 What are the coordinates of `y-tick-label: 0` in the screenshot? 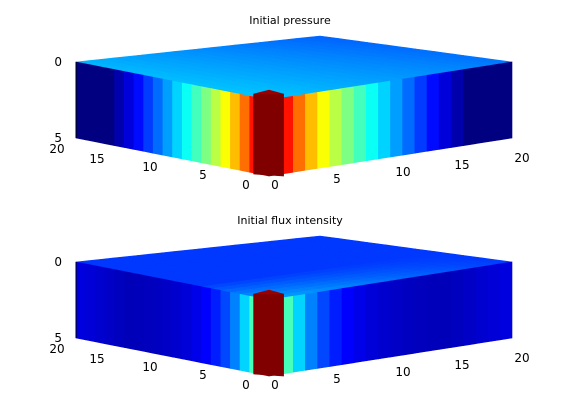 It's located at (246, 185).